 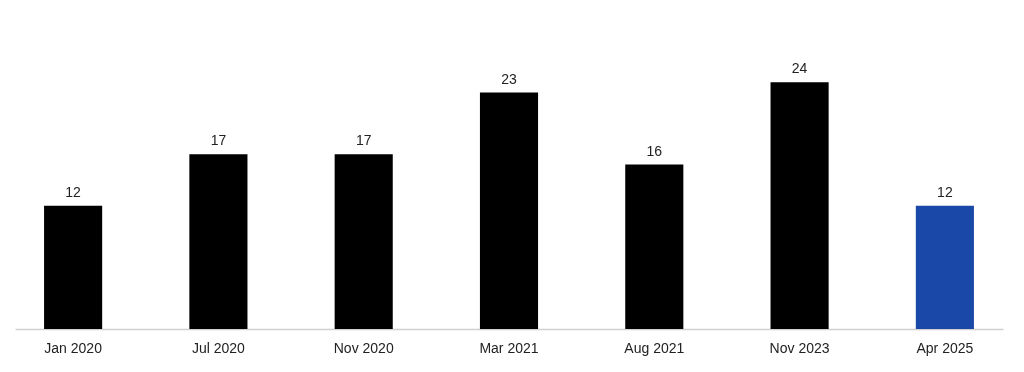 What do you see at coordinates (799, 68) in the screenshot?
I see `data-label: 24` at bounding box center [799, 68].